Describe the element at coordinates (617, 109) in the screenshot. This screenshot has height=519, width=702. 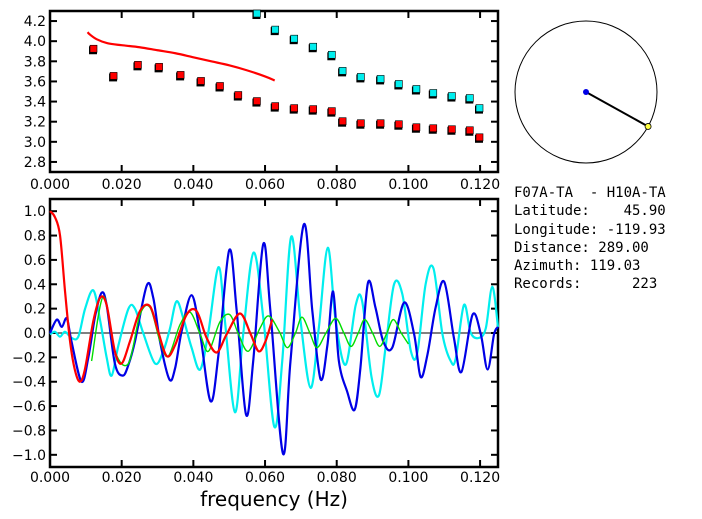
I see `azimuth-line` at that location.